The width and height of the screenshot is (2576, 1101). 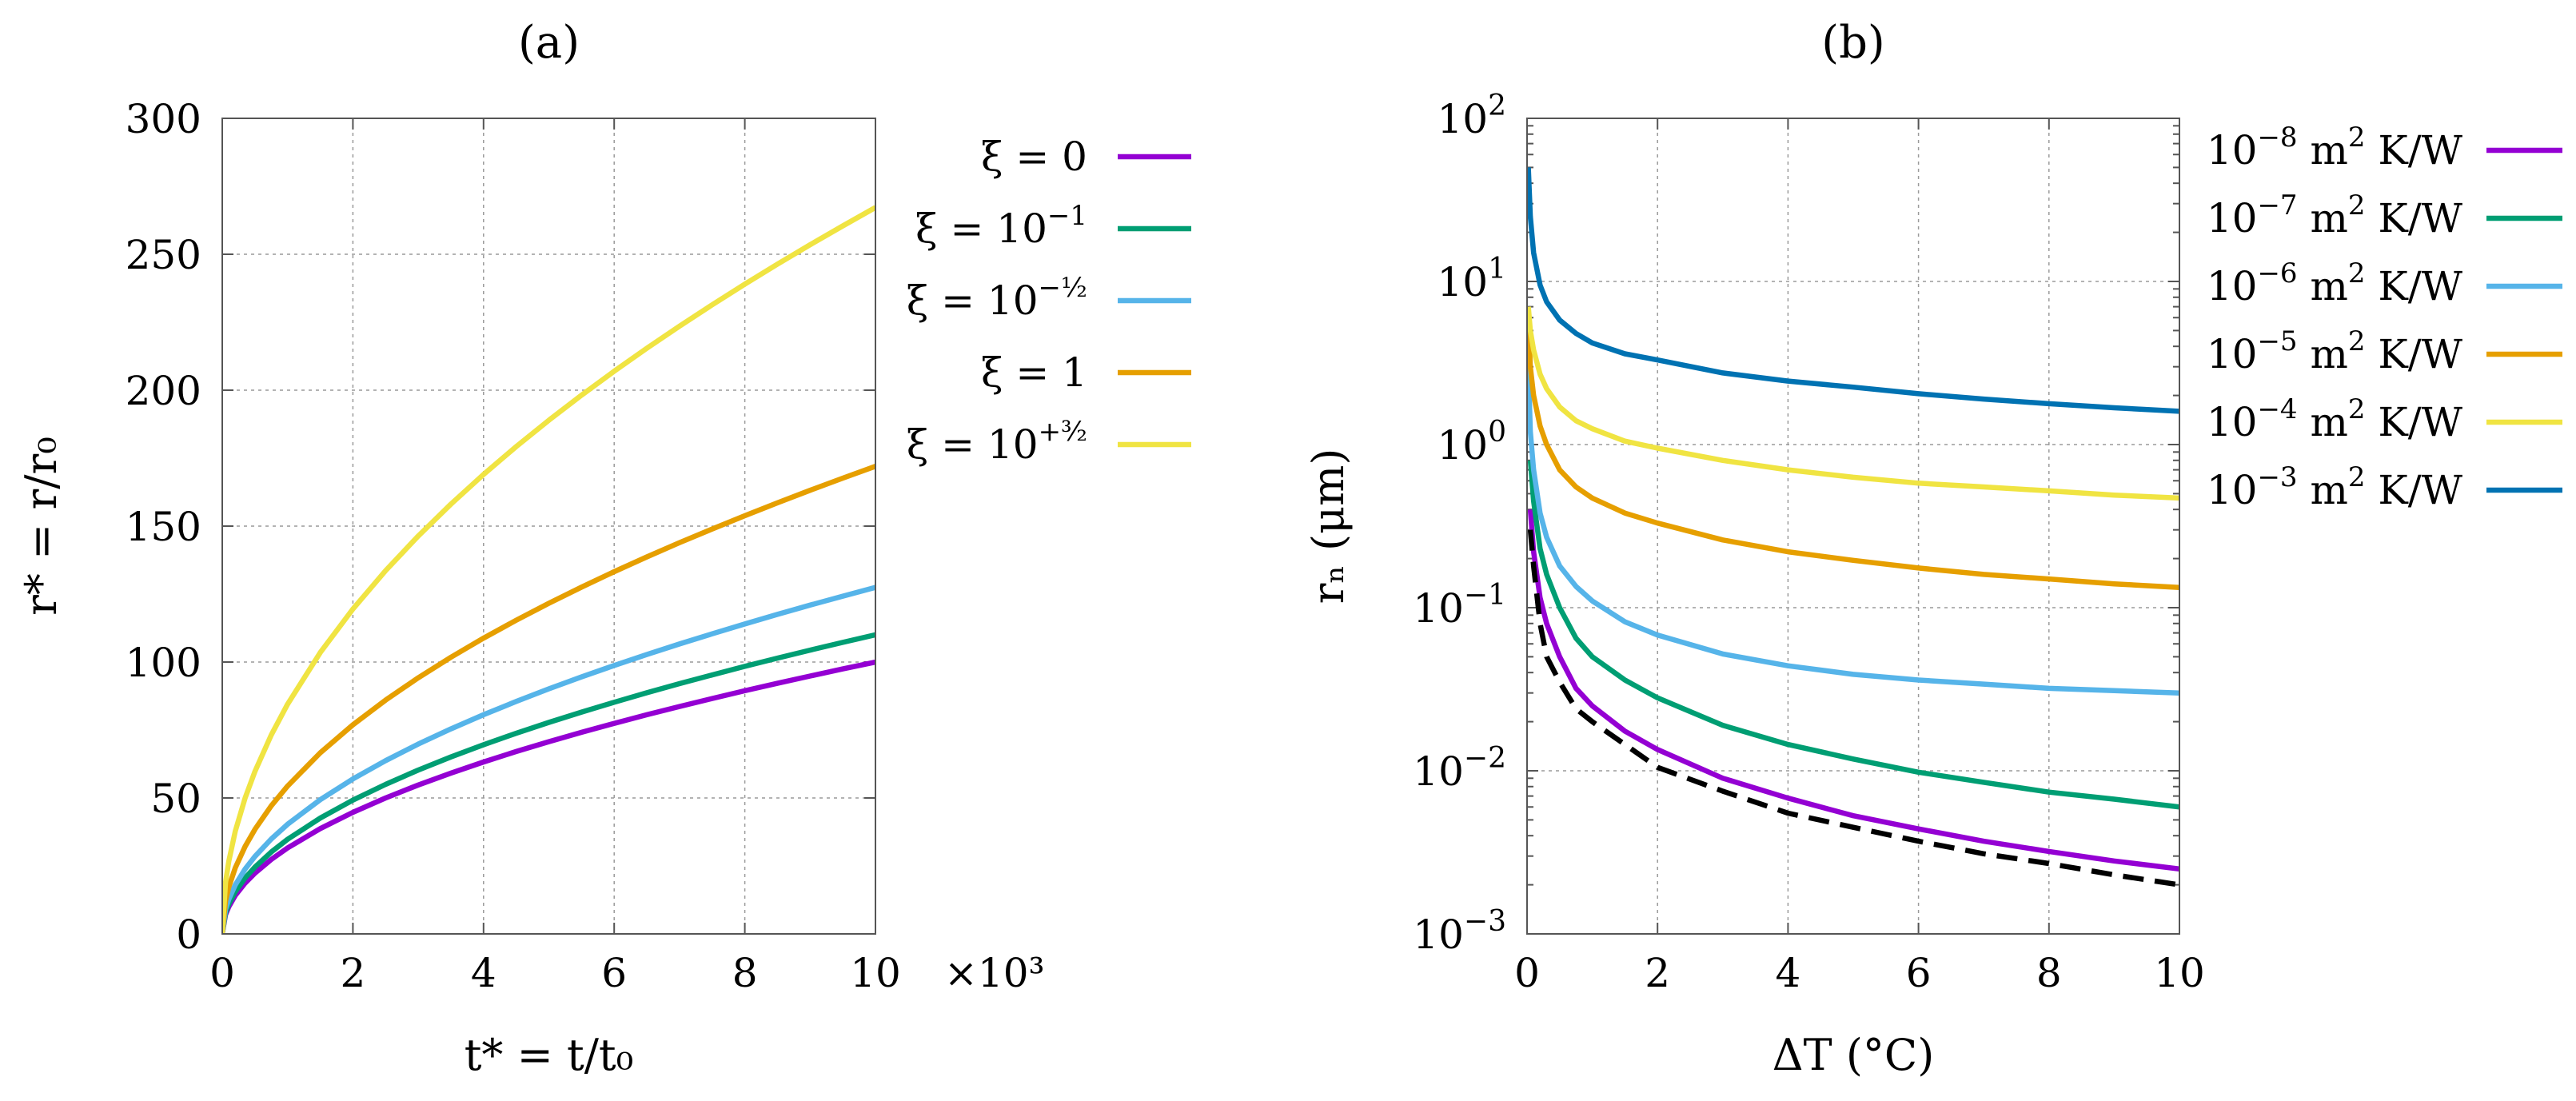 What do you see at coordinates (1853, 43) in the screenshot?
I see `panel-title-b: (b)` at bounding box center [1853, 43].